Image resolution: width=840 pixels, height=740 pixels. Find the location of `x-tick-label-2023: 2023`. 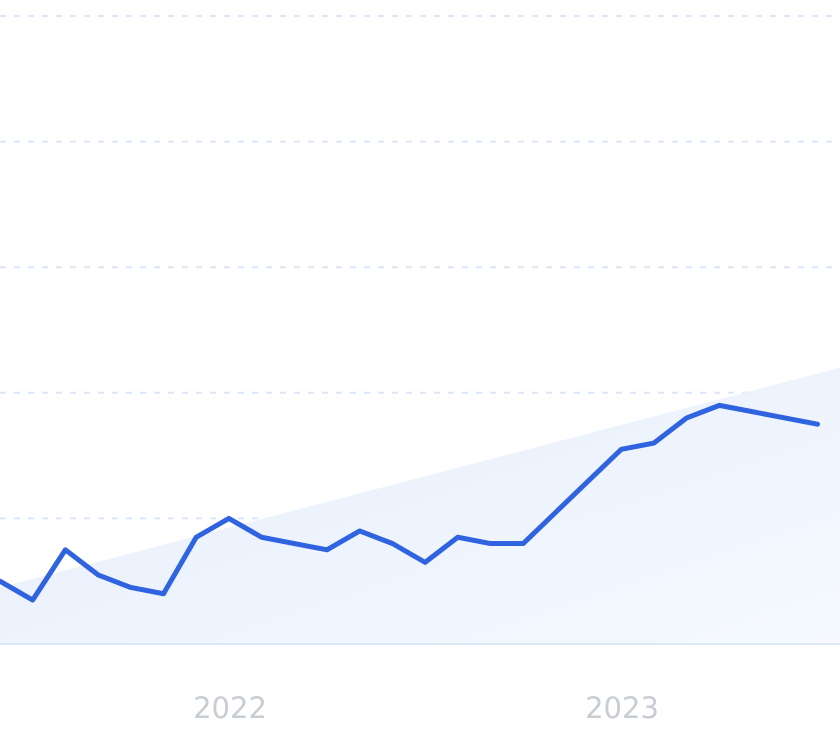

x-tick-label-2023: 2023 is located at coordinates (622, 708).